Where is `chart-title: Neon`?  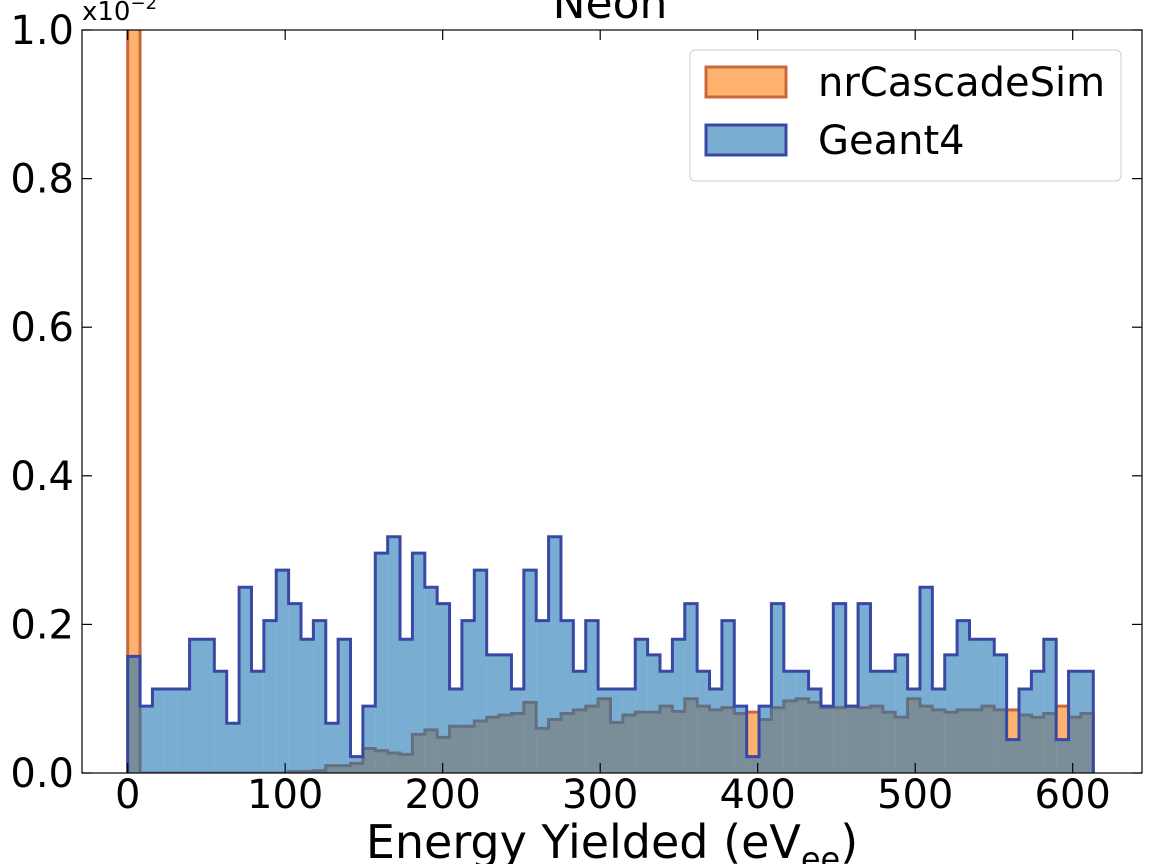 chart-title: Neon is located at coordinates (610, 14).